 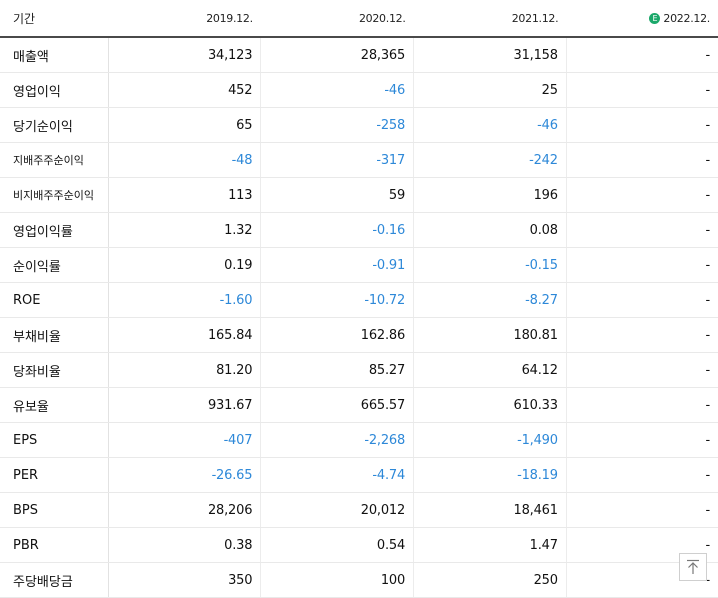 What do you see at coordinates (54, 90) in the screenshot?
I see `row-label: 영업이익` at bounding box center [54, 90].